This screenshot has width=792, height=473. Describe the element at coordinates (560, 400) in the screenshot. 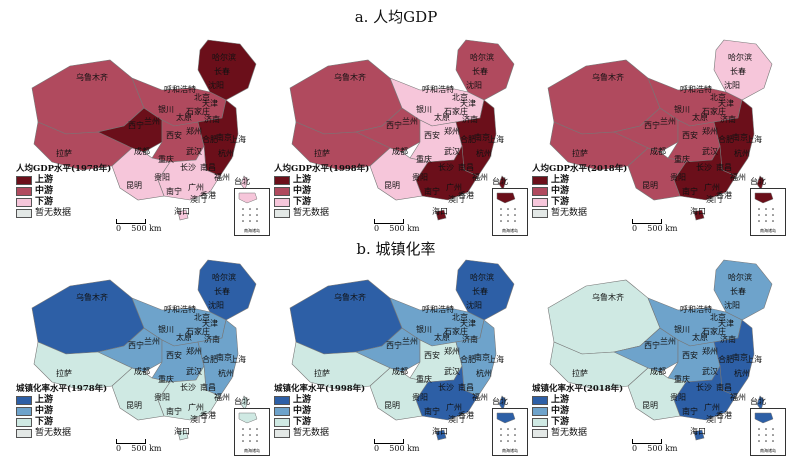

I see `legend-label: 上游` at that location.